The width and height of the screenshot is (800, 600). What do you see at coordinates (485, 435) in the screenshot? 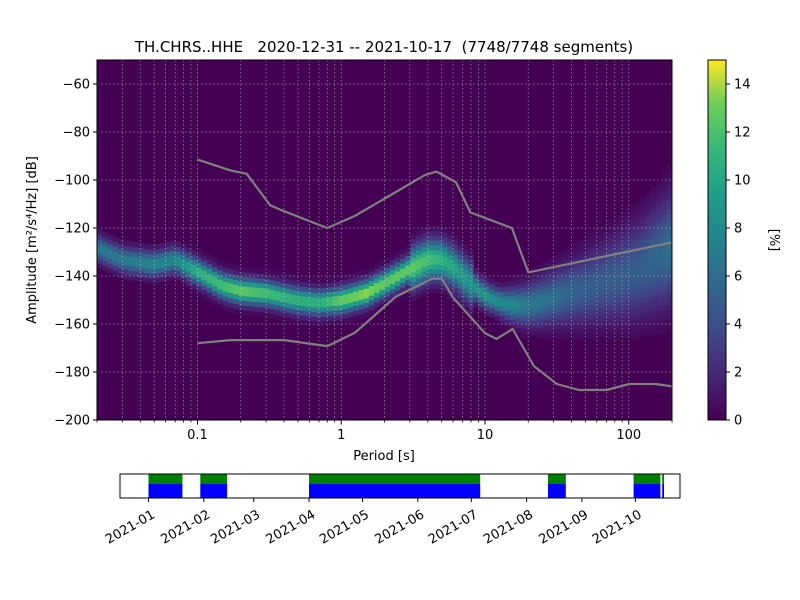
I see `x-tick-label: 10` at bounding box center [485, 435].